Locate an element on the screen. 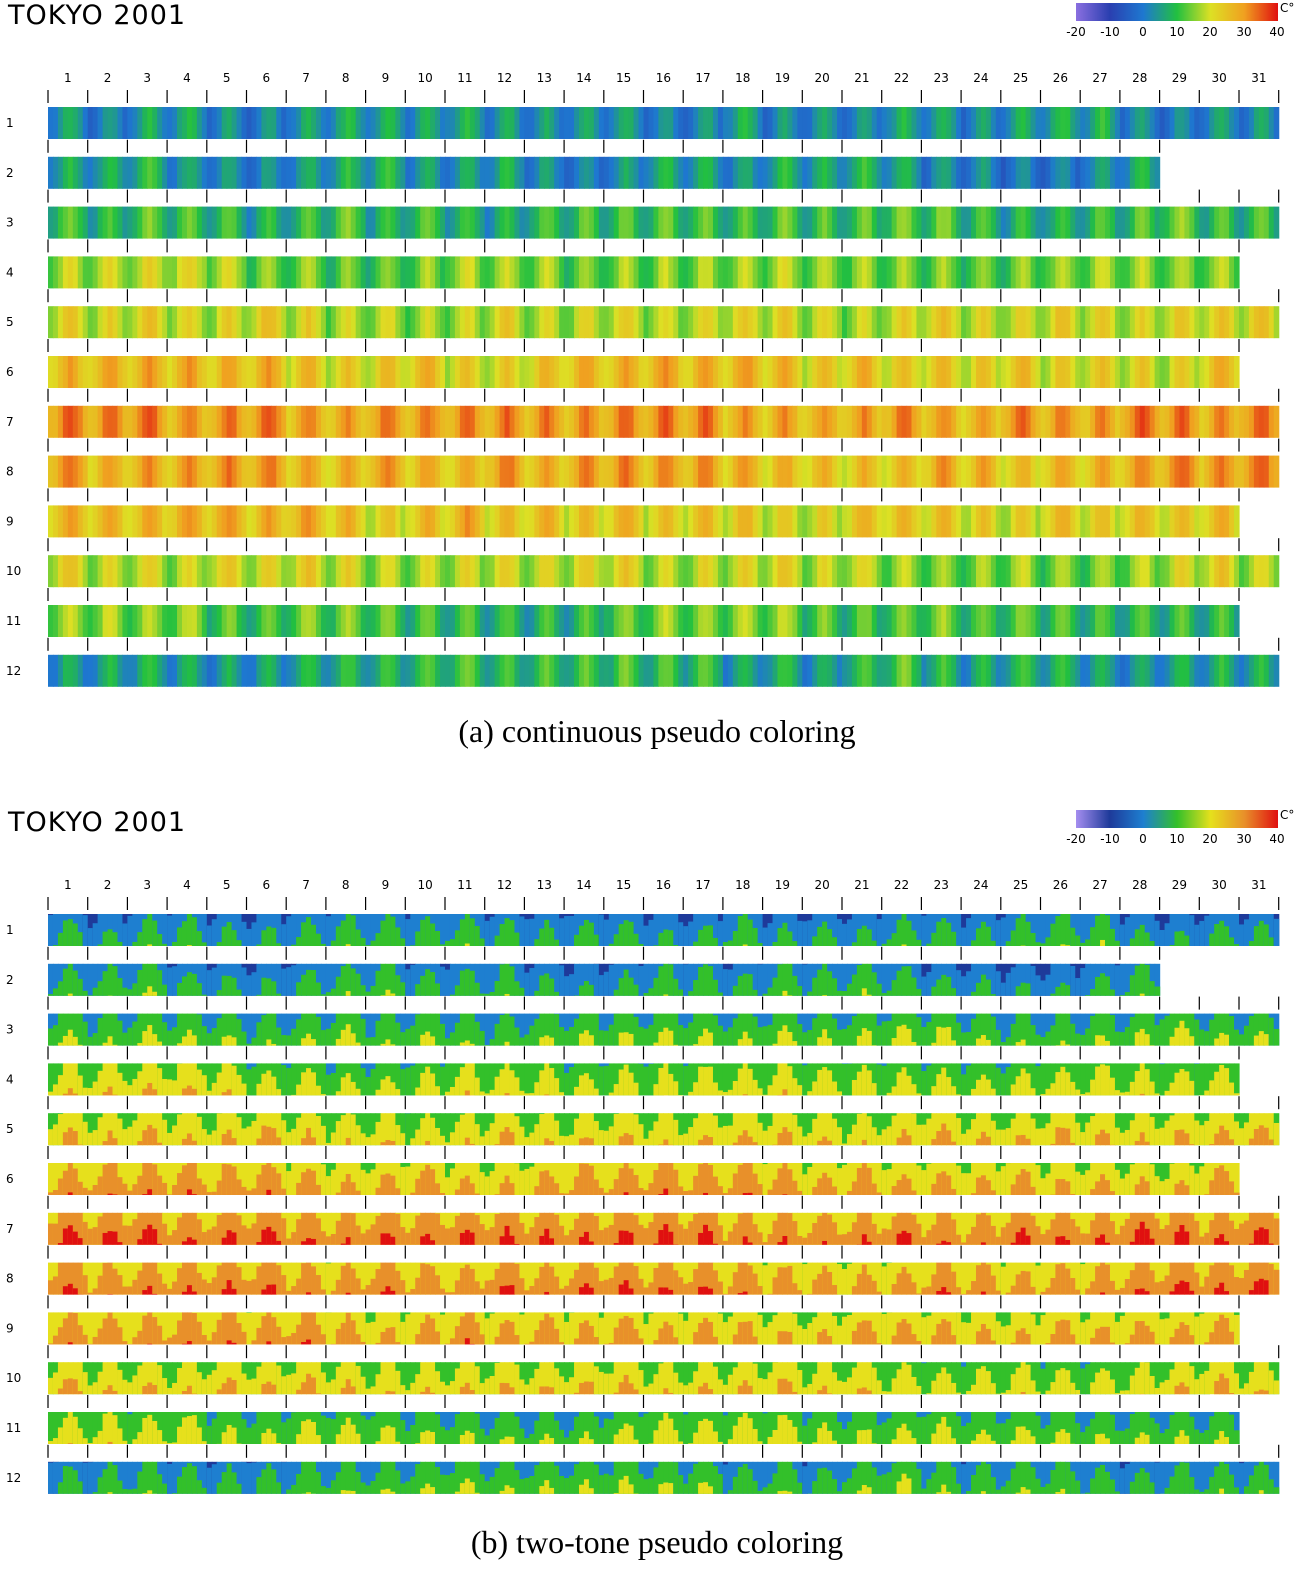 The image size is (1314, 1581). month-label: 7 is located at coordinates (10, 422).